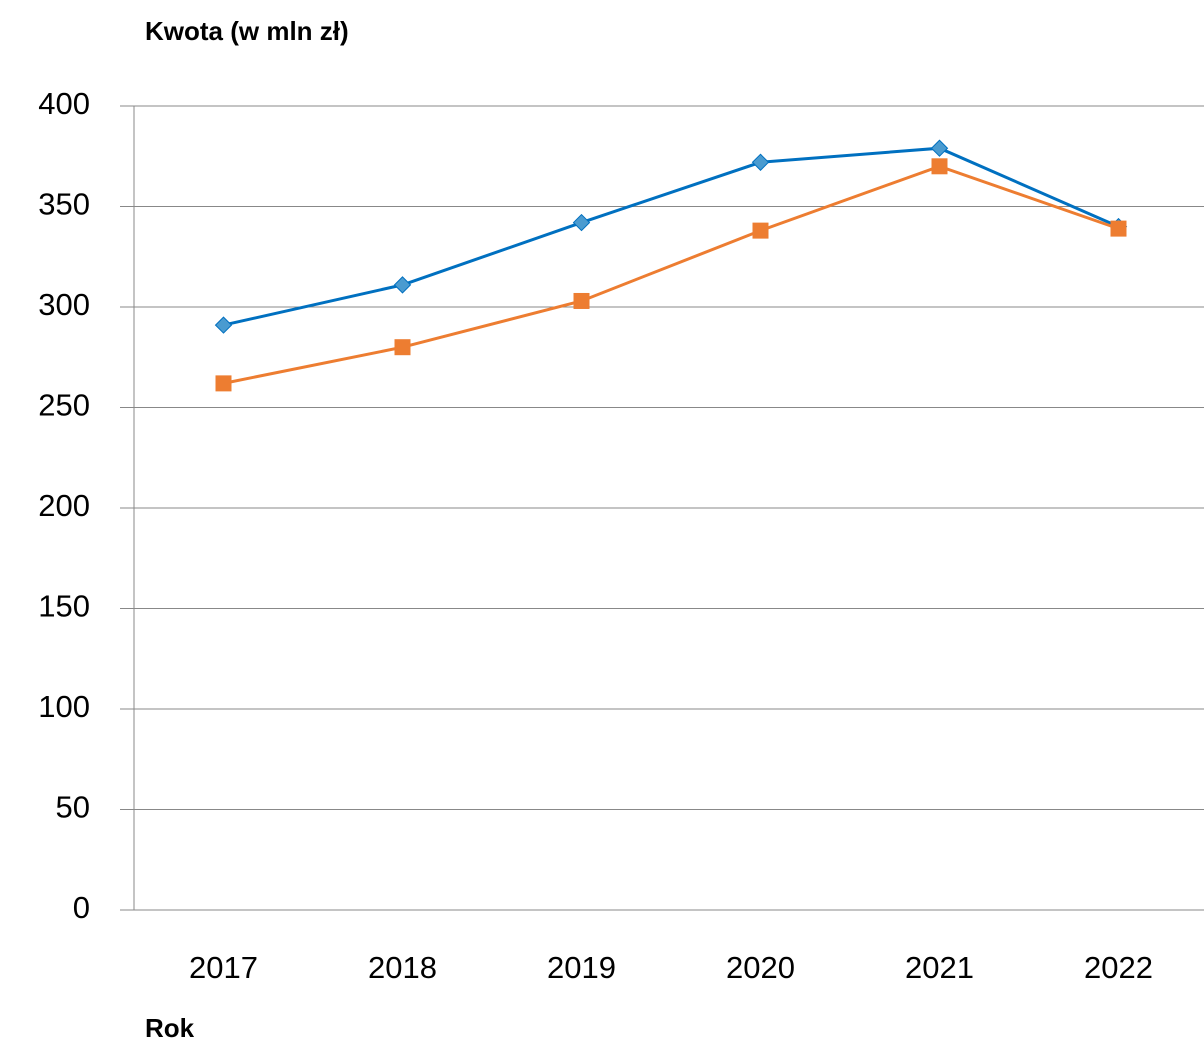 This screenshot has width=1204, height=1047. Describe the element at coordinates (64, 103) in the screenshot. I see `y-tick-label: 400` at that location.